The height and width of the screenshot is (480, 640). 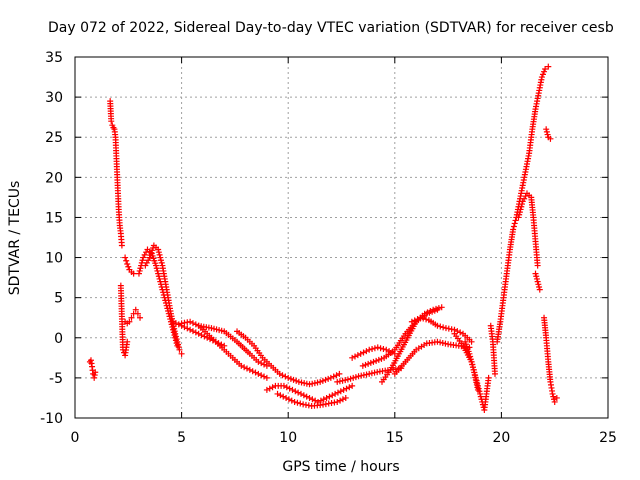 What do you see at coordinates (163, 299) in the screenshot?
I see `series-pass-3.5h` at bounding box center [163, 299].